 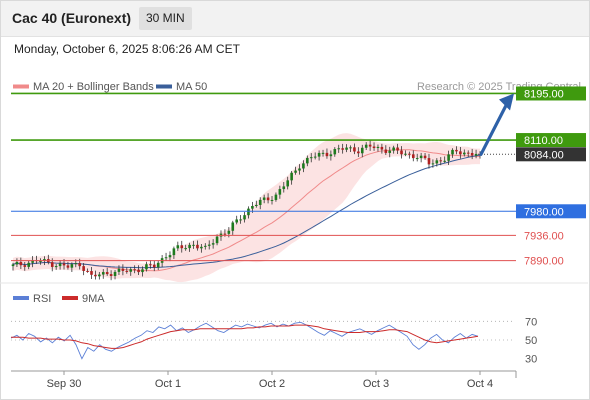 What do you see at coordinates (480, 384) in the screenshot?
I see `x-tick-label: Oct 4` at bounding box center [480, 384].